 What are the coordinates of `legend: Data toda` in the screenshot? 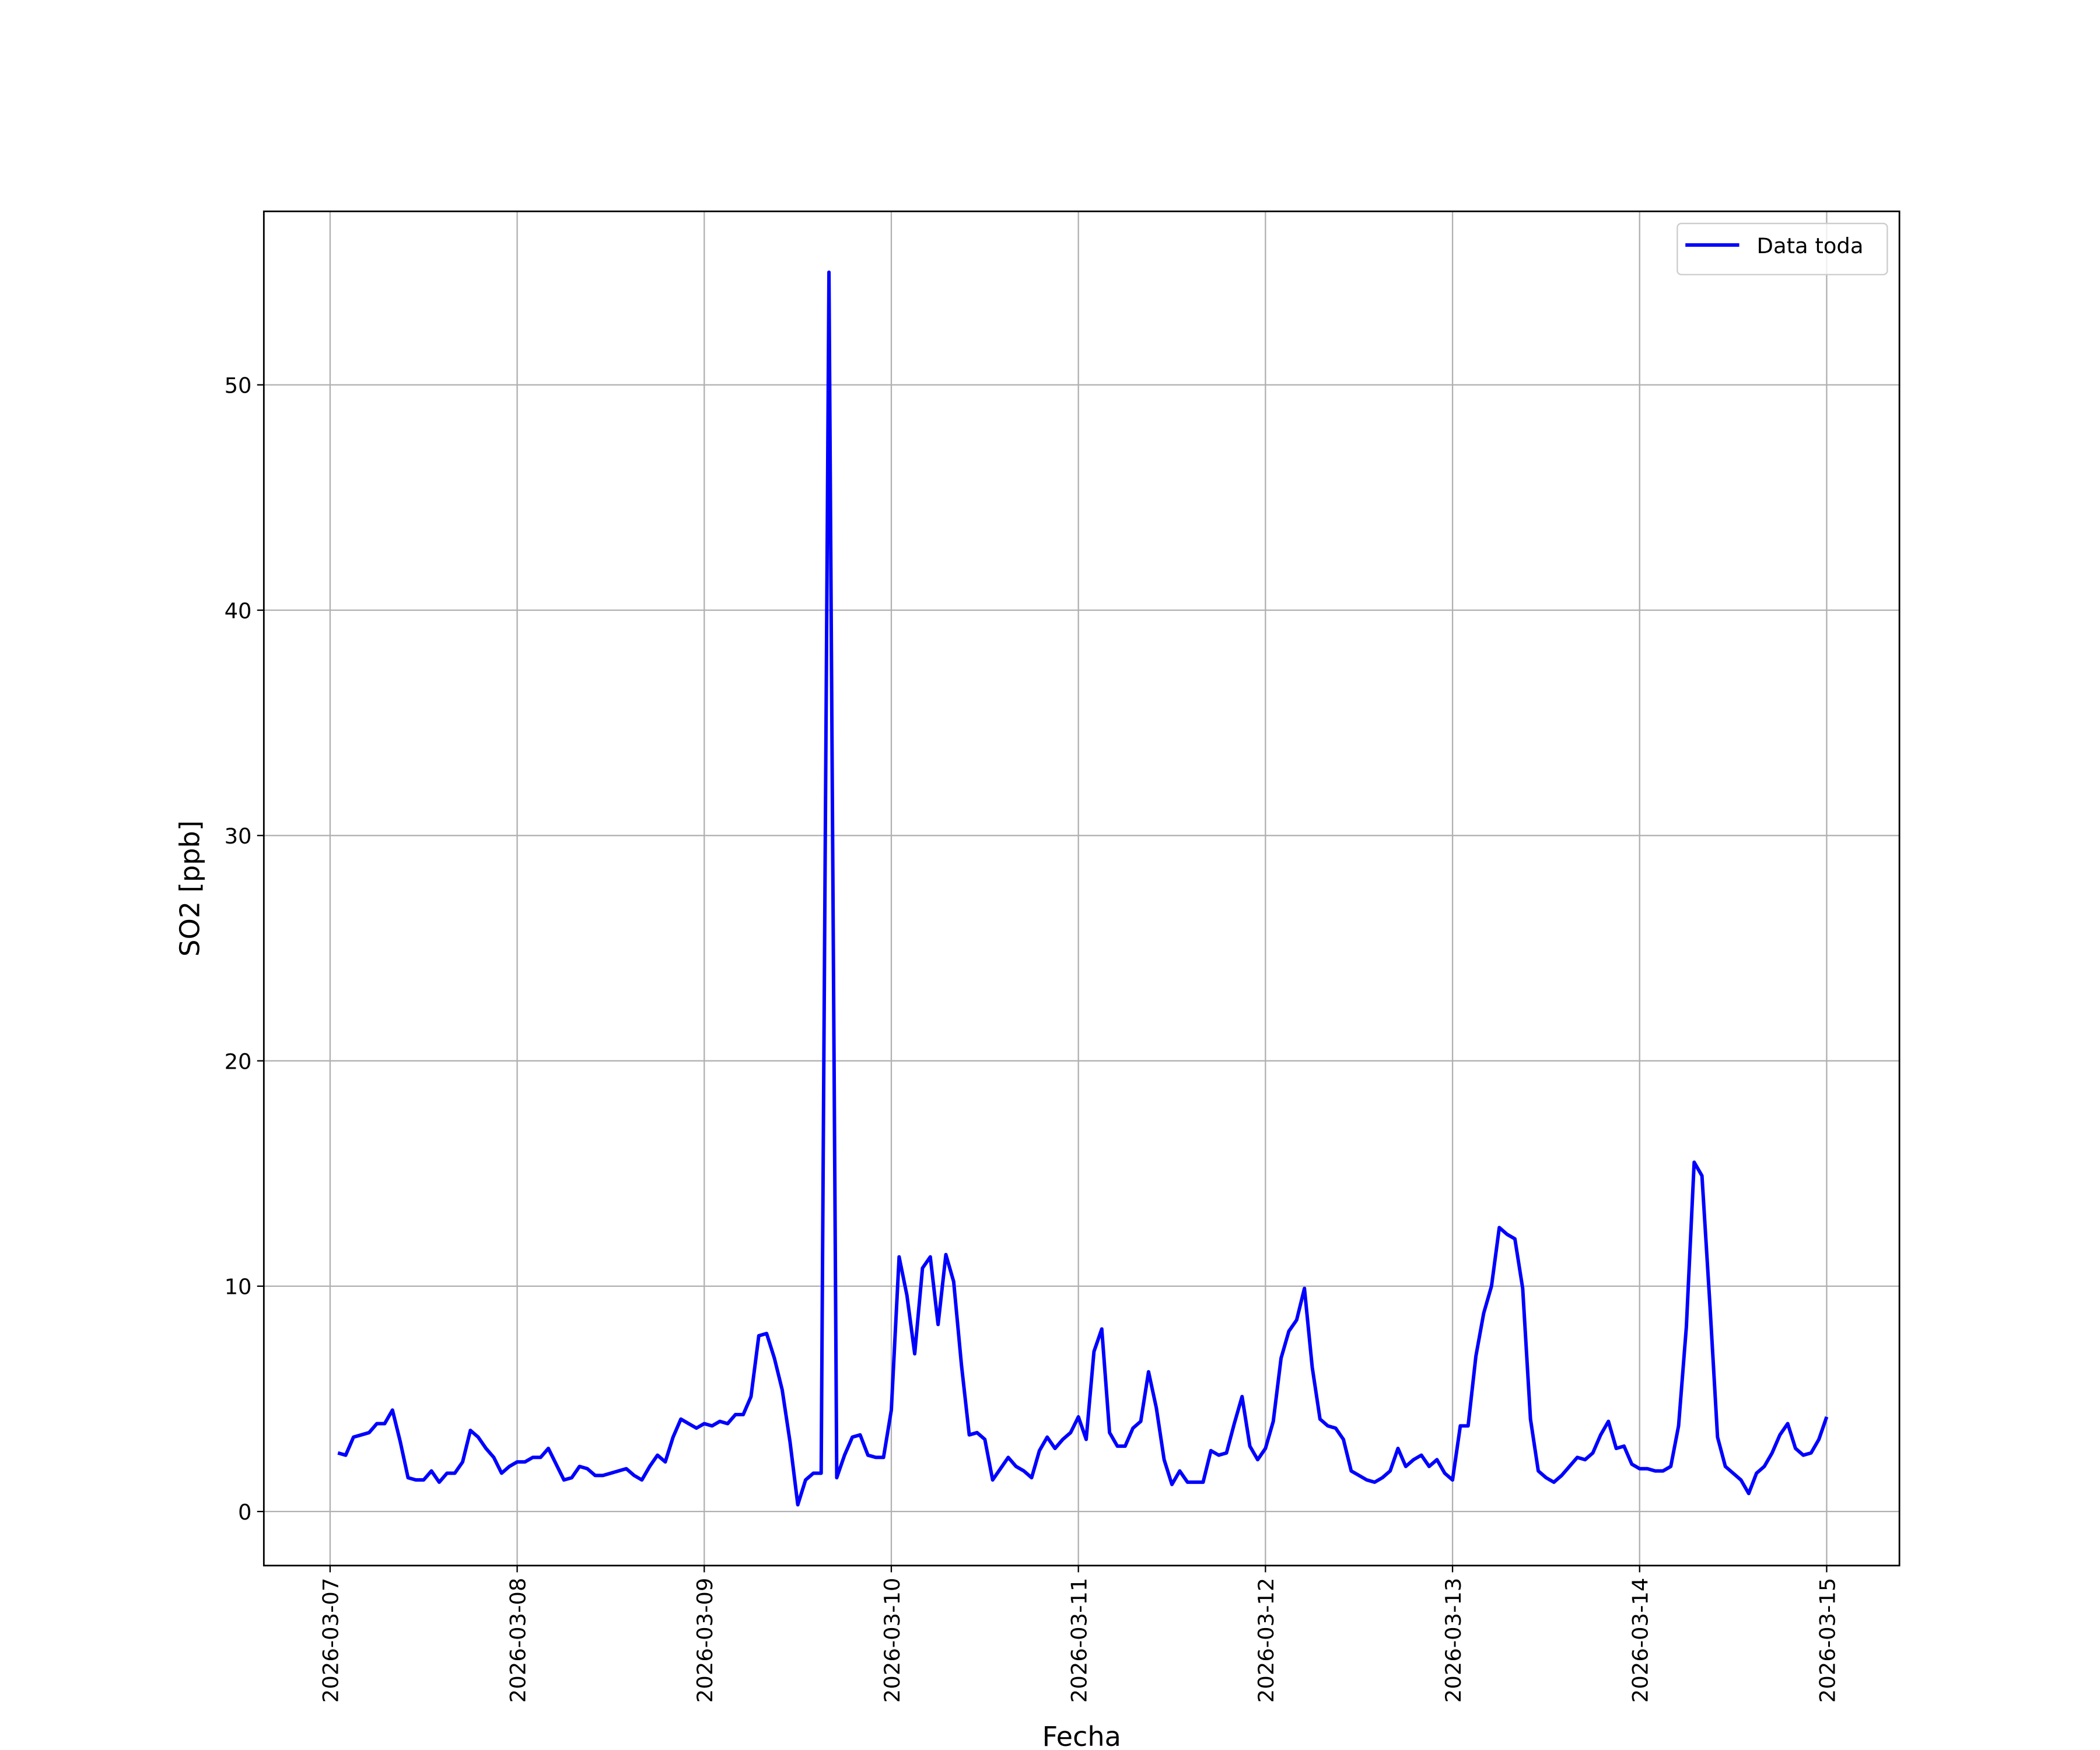 It's located at (1782, 249).